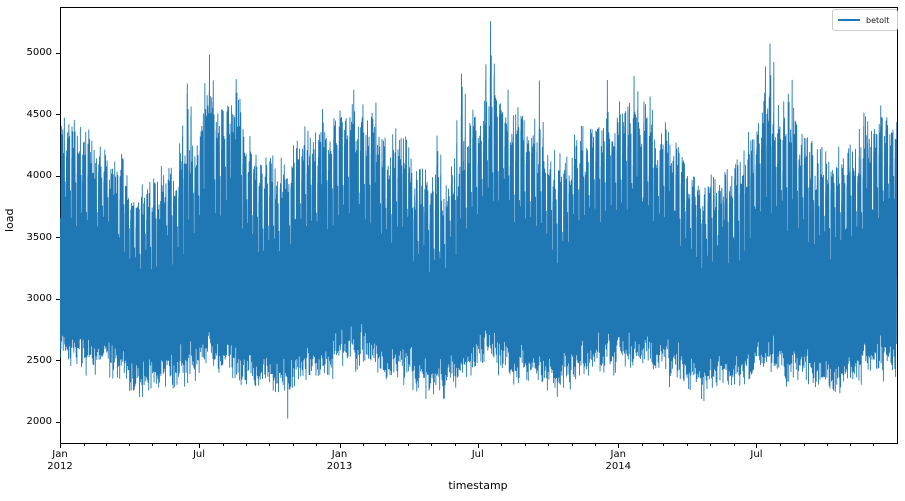 The image size is (905, 501). I want to click on x-axis-label: timestamp, so click(478, 485).